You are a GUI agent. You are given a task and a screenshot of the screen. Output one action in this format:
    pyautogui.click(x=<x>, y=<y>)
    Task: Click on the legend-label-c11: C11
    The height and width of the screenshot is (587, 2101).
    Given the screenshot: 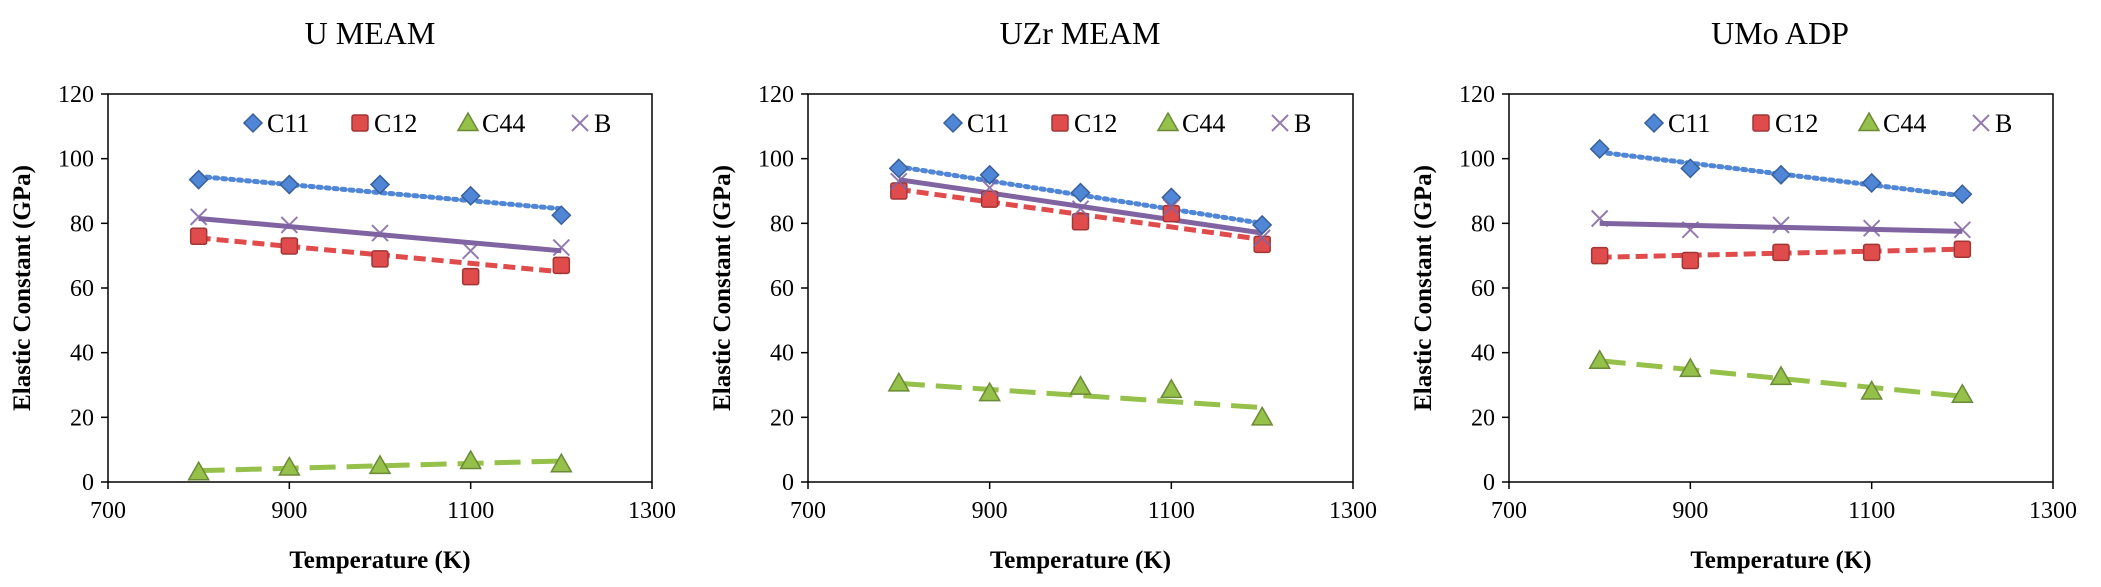 What is the action you would take?
    pyautogui.click(x=288, y=123)
    